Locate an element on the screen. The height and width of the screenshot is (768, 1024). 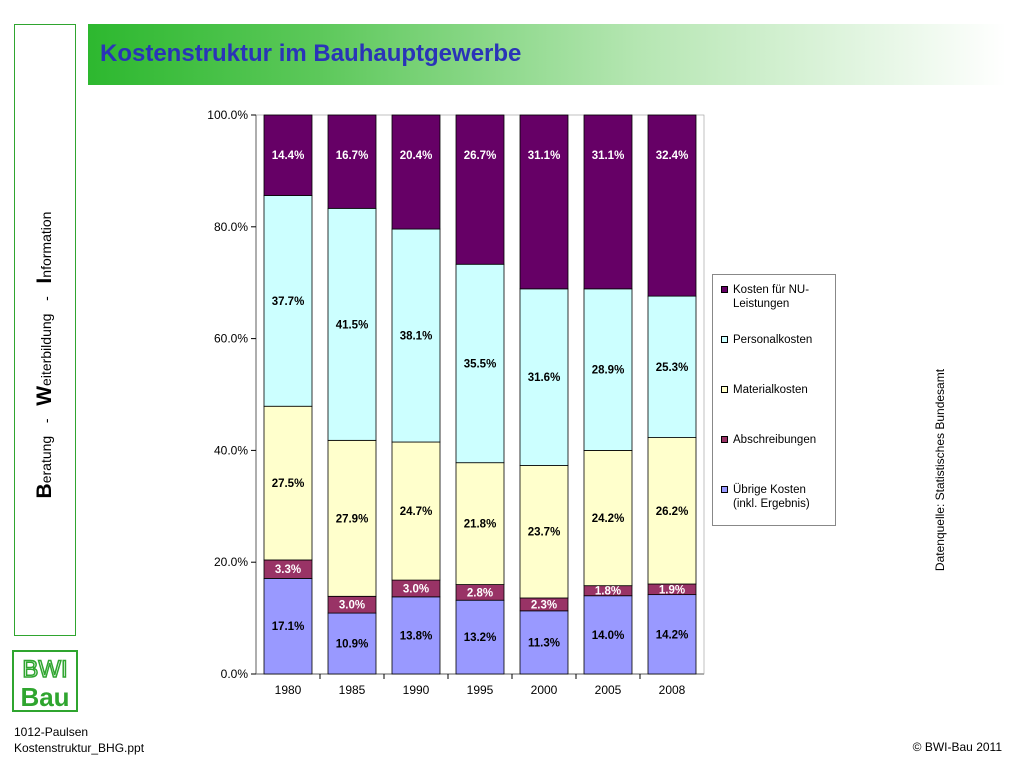
data-label: 37.7% is located at coordinates (288, 302).